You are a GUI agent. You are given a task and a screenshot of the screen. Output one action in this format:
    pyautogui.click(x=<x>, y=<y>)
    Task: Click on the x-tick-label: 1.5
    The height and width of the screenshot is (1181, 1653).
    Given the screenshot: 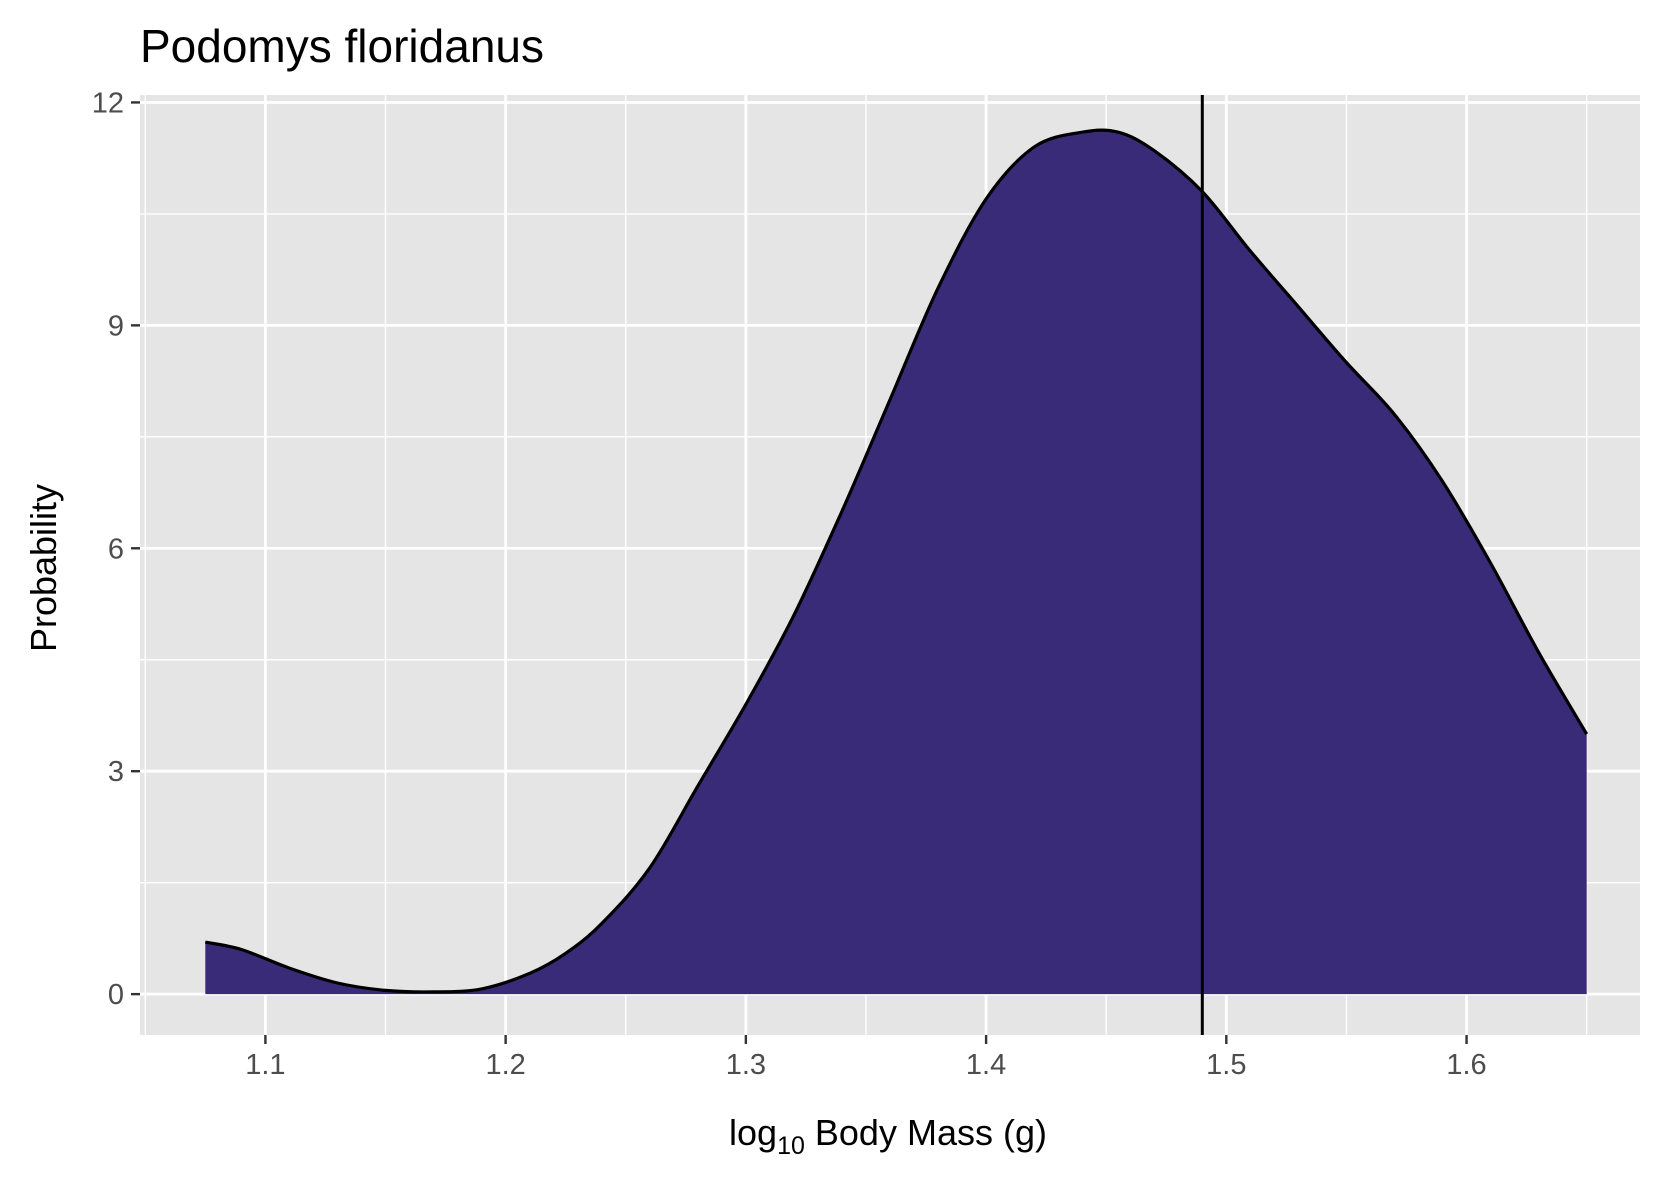 What is the action you would take?
    pyautogui.click(x=1226, y=1065)
    